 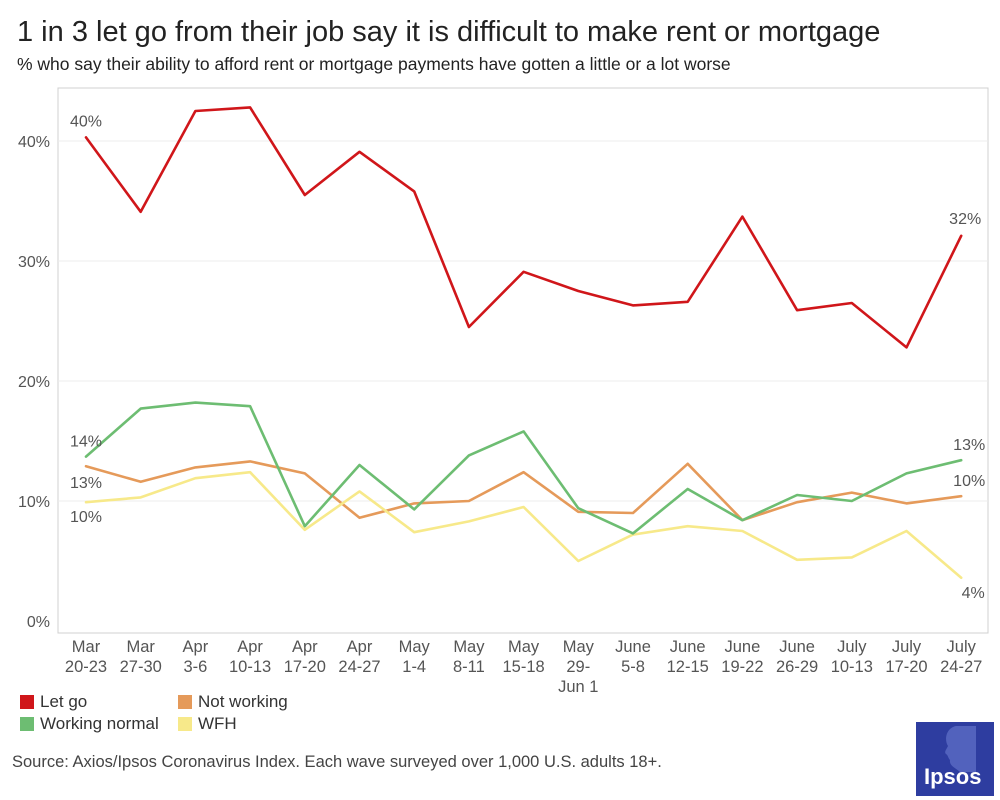 I want to click on legend-item-let-go: Let go, so click(x=53, y=702).